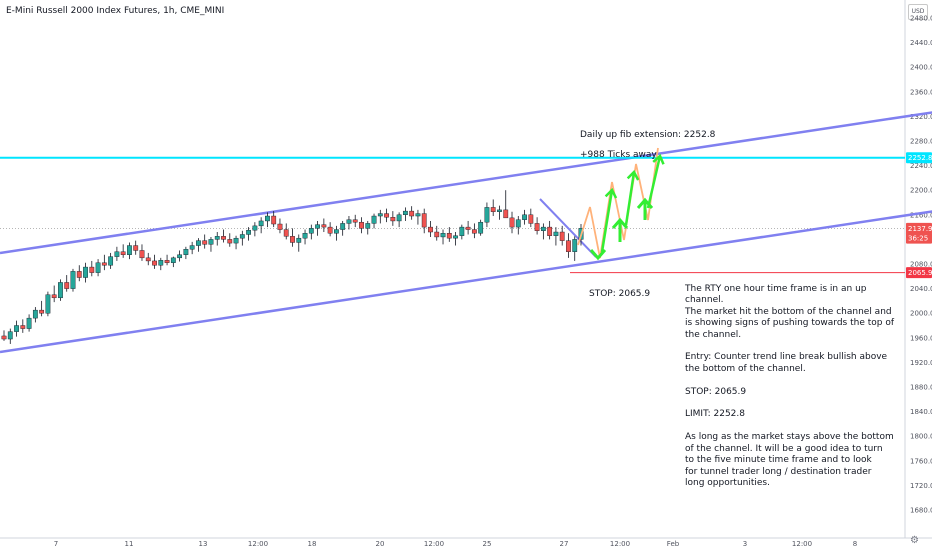  I want to click on y-tick-label: 2320.0, so click(921, 117).